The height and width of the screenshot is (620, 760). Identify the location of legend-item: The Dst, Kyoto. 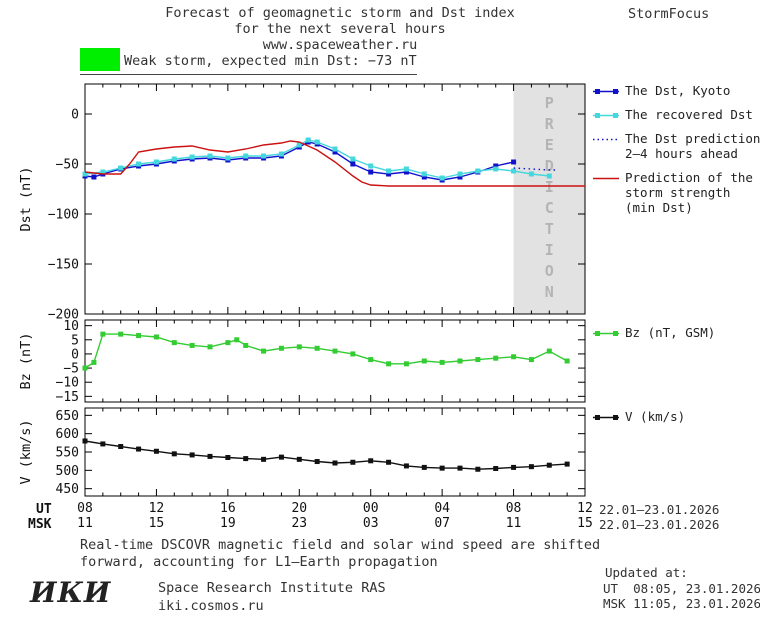
(676, 90).